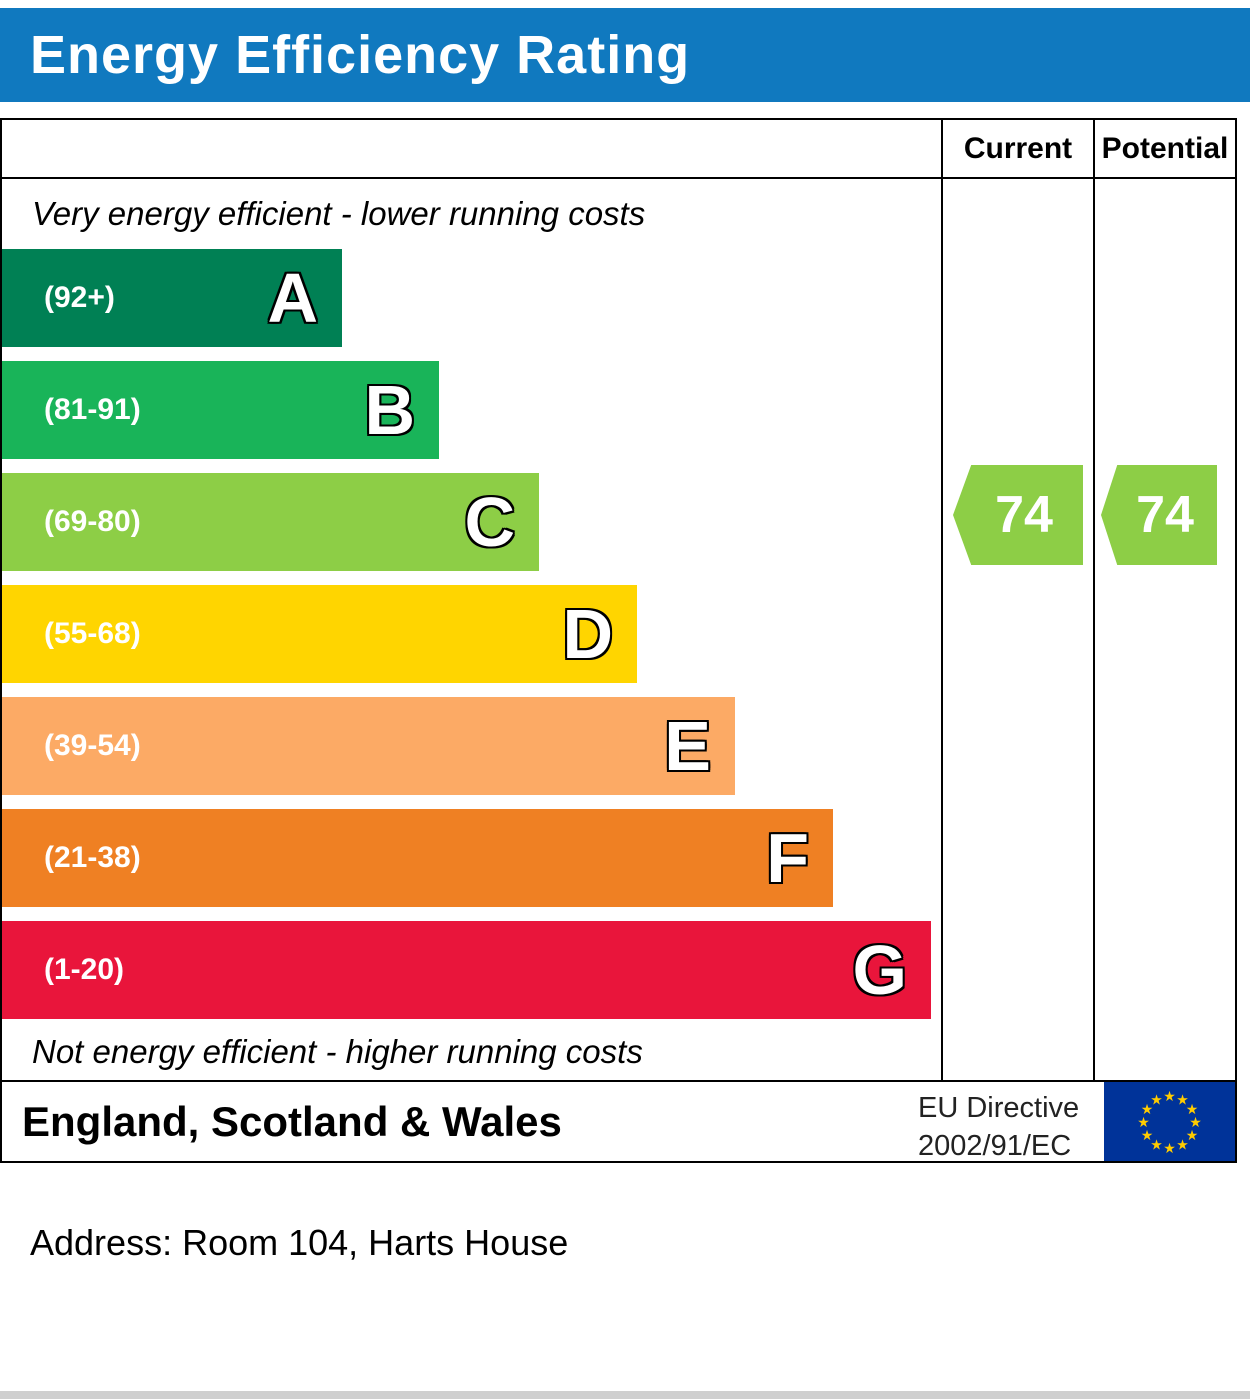 The image size is (1250, 1399). Describe the element at coordinates (92, 521) in the screenshot. I see `band-range-label: (69-80)` at that location.